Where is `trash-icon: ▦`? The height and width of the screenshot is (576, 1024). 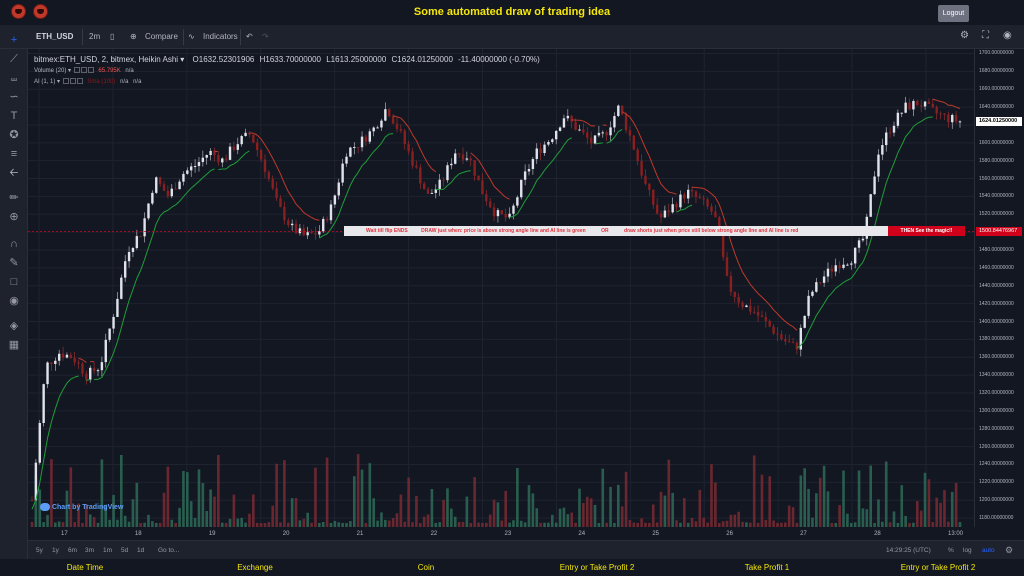 trash-icon: ▦ is located at coordinates (14, 345).